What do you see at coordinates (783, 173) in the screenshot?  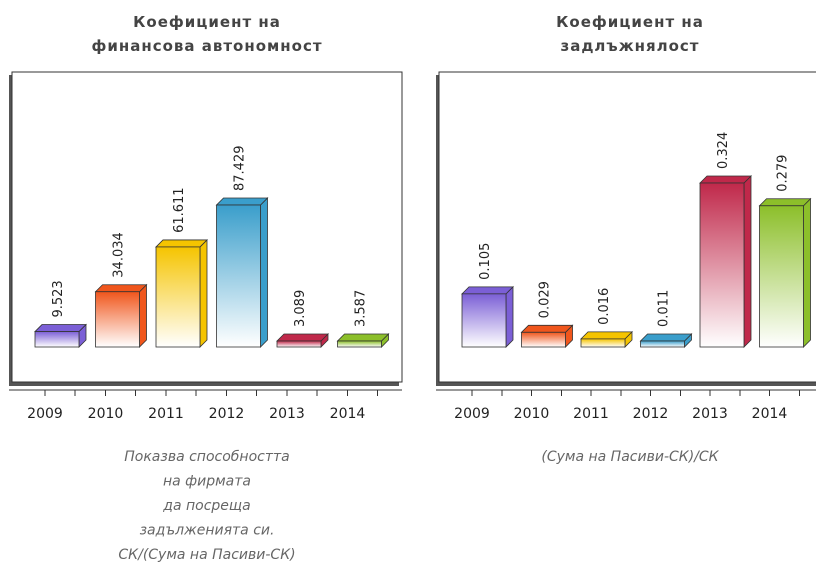 I see `data-label: 0.279` at bounding box center [783, 173].